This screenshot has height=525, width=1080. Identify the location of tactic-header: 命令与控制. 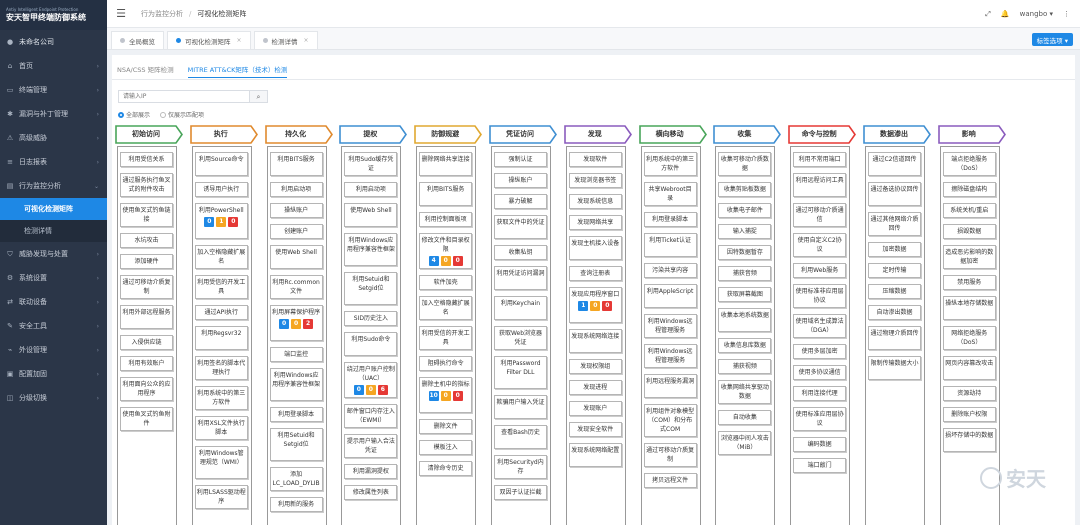
(822, 134).